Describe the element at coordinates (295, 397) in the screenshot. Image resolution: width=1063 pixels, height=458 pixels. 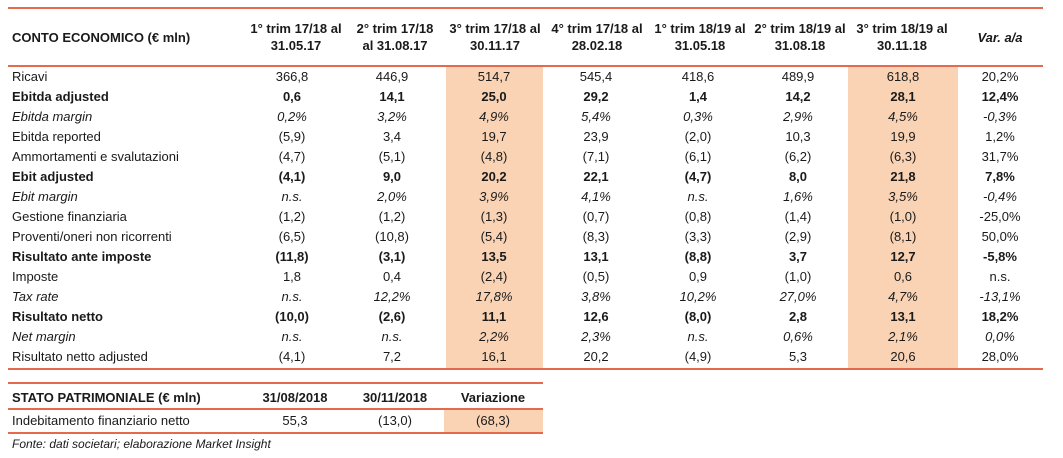
I see `balance-header-0: 31/08/2018` at that location.